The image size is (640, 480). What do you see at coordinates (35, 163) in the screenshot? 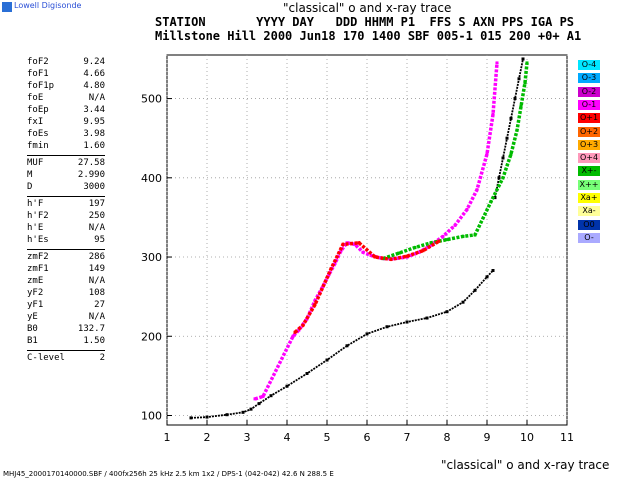
I see `param-name: MUF` at bounding box center [35, 163].